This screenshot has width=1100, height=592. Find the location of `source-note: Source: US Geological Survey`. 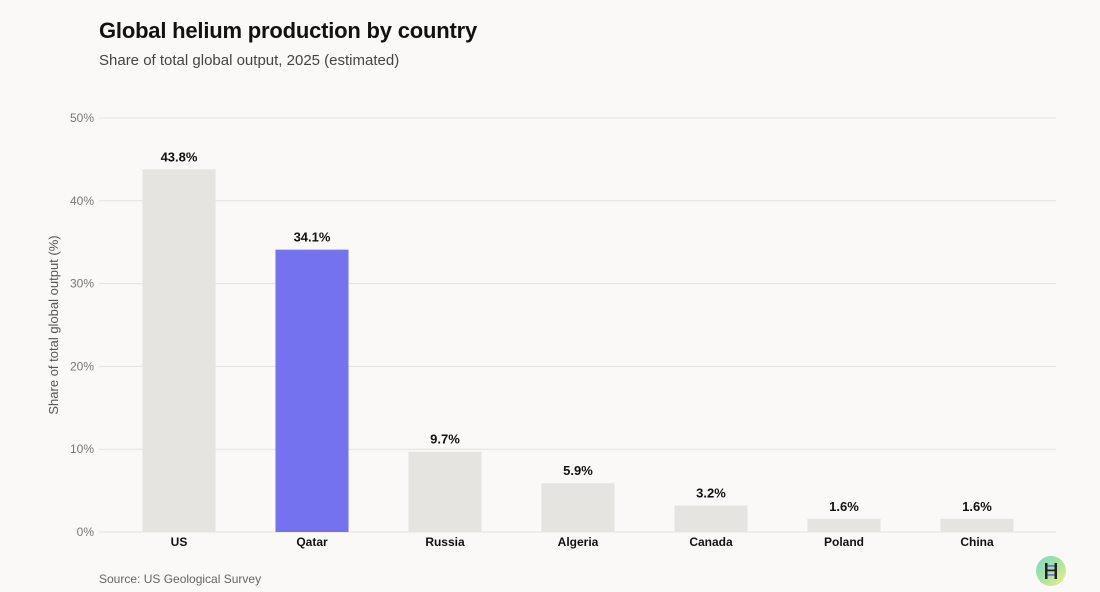

source-note: Source: US Geological Survey is located at coordinates (180, 579).